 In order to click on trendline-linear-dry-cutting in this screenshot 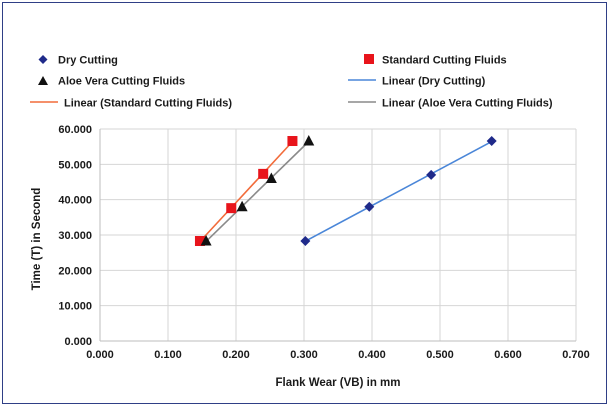, I will do `click(398, 191)`.